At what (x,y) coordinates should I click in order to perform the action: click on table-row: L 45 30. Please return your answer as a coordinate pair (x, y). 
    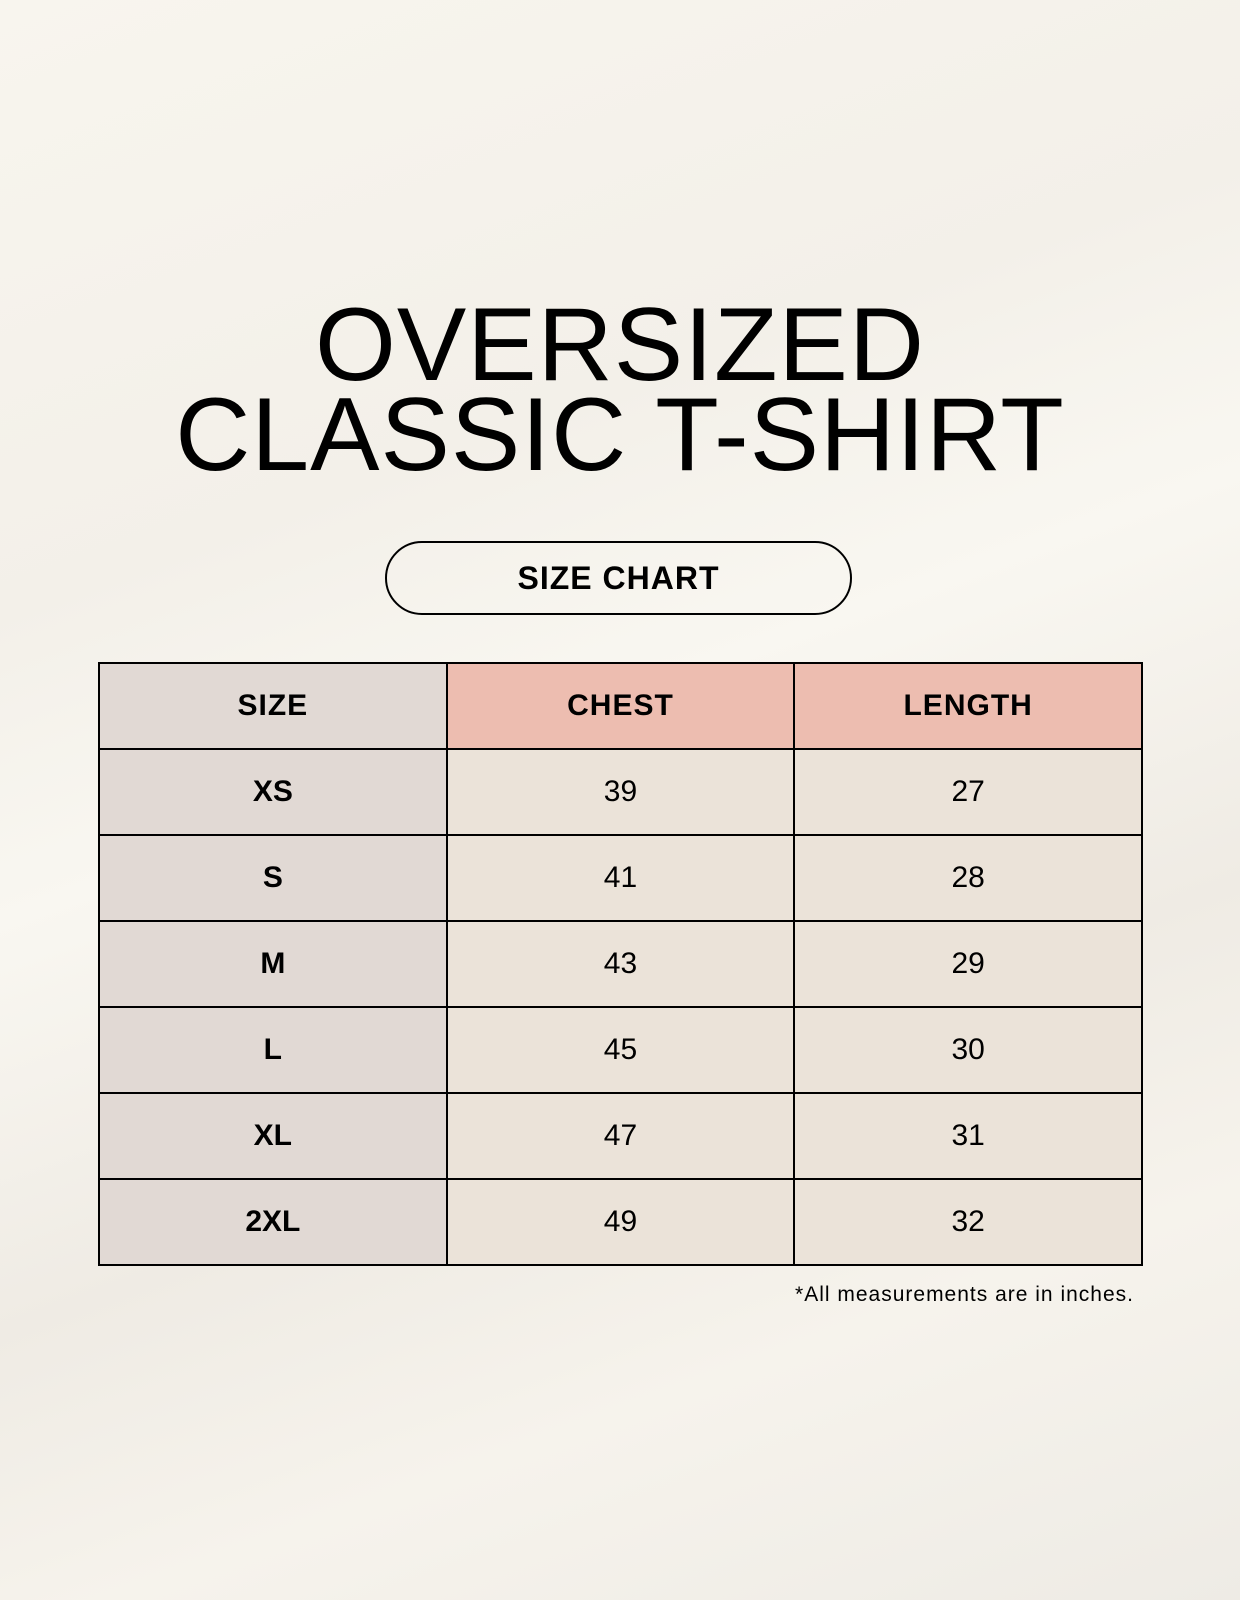
    Looking at the image, I should click on (620, 1050).